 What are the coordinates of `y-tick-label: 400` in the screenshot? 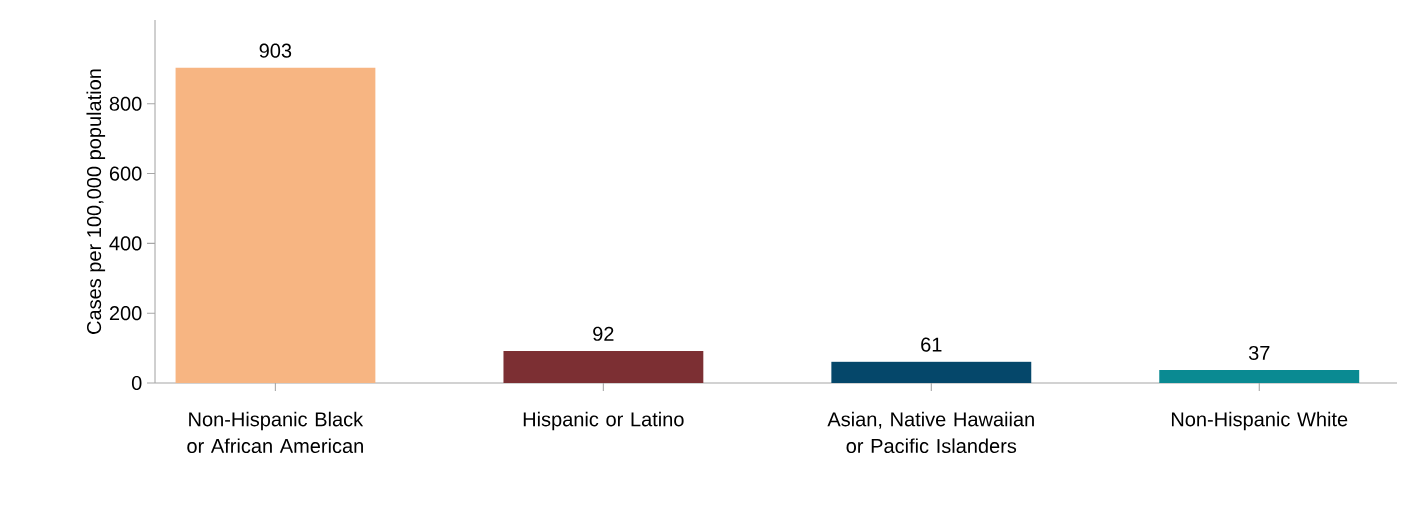 It's located at (125, 243).